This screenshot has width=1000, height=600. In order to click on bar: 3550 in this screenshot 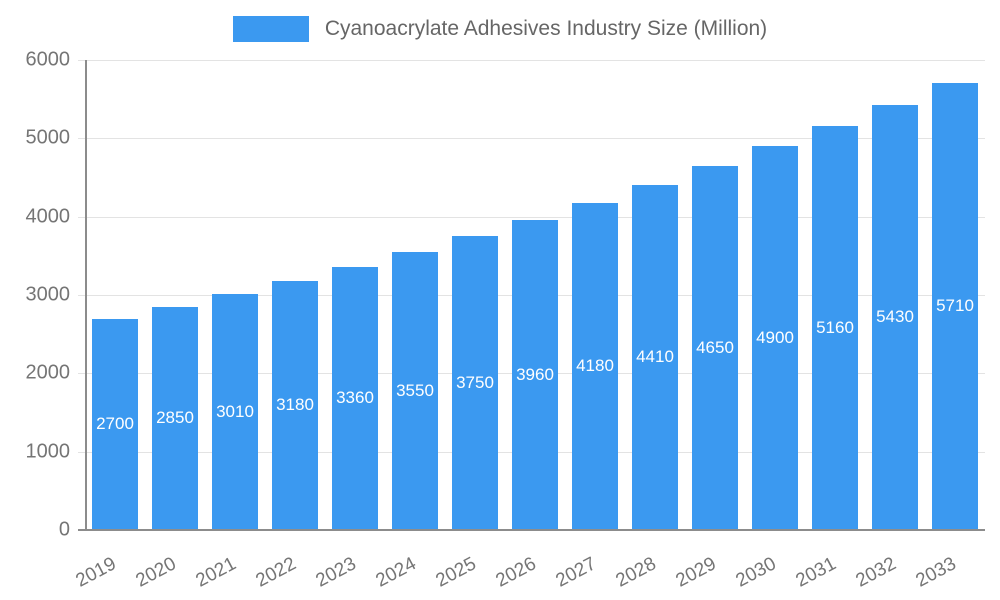, I will do `click(415, 390)`.